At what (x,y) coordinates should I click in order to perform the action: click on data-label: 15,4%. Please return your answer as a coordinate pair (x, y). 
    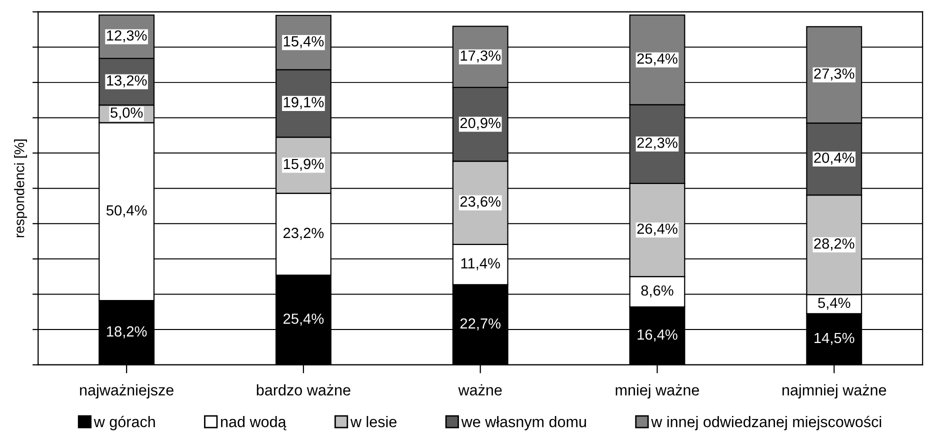
    Looking at the image, I should click on (304, 42).